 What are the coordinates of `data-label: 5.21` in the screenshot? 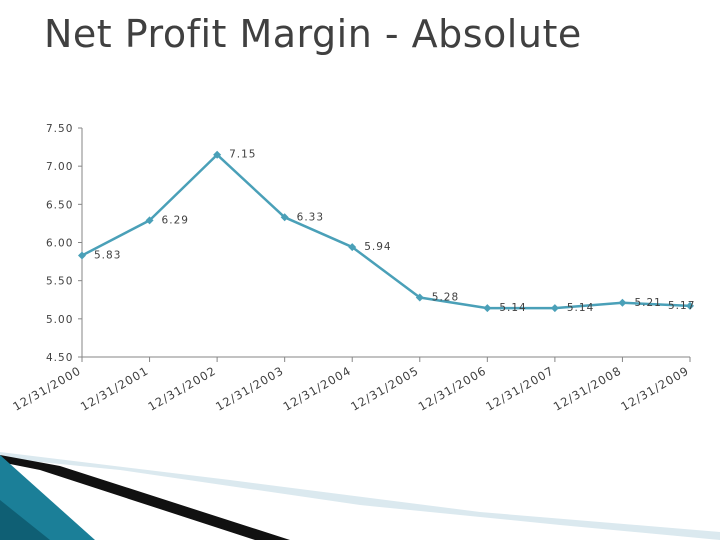 It's located at (647, 303).